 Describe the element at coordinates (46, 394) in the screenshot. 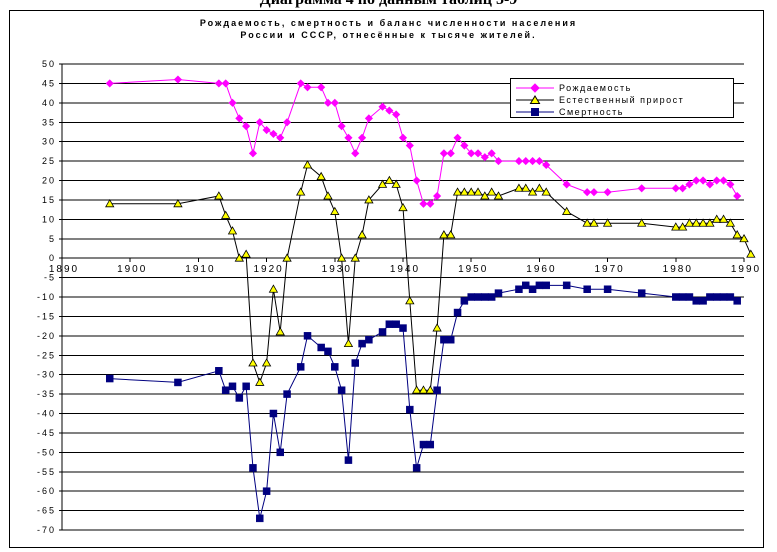

I see `y-tick-label-17: -35` at that location.